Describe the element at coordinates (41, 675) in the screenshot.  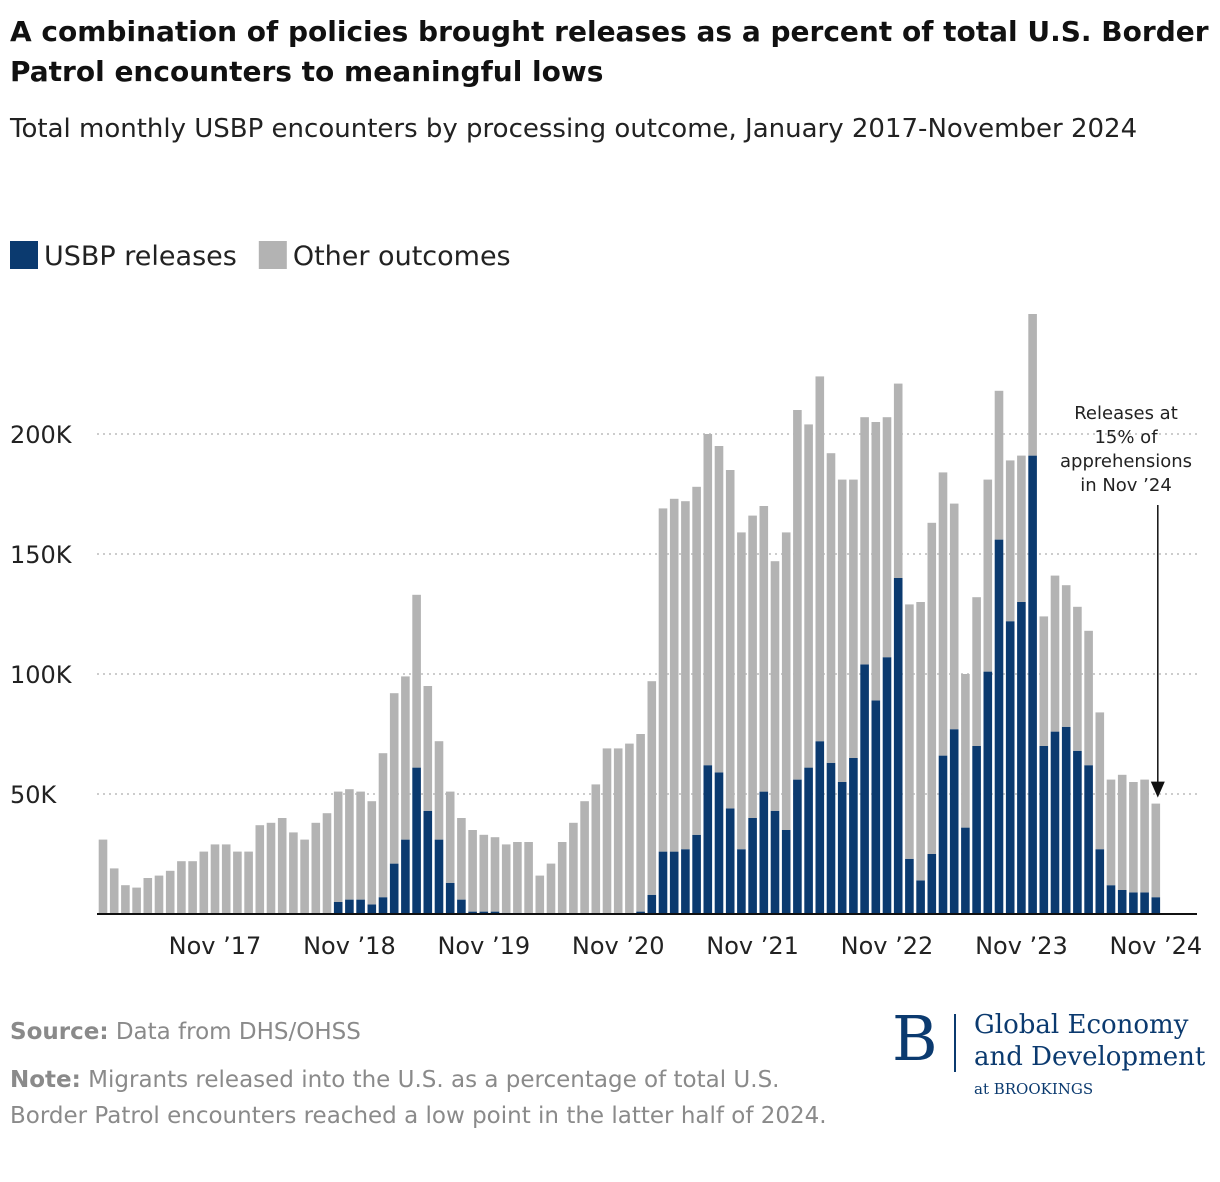
I see `y-tick-label: 100K` at that location.